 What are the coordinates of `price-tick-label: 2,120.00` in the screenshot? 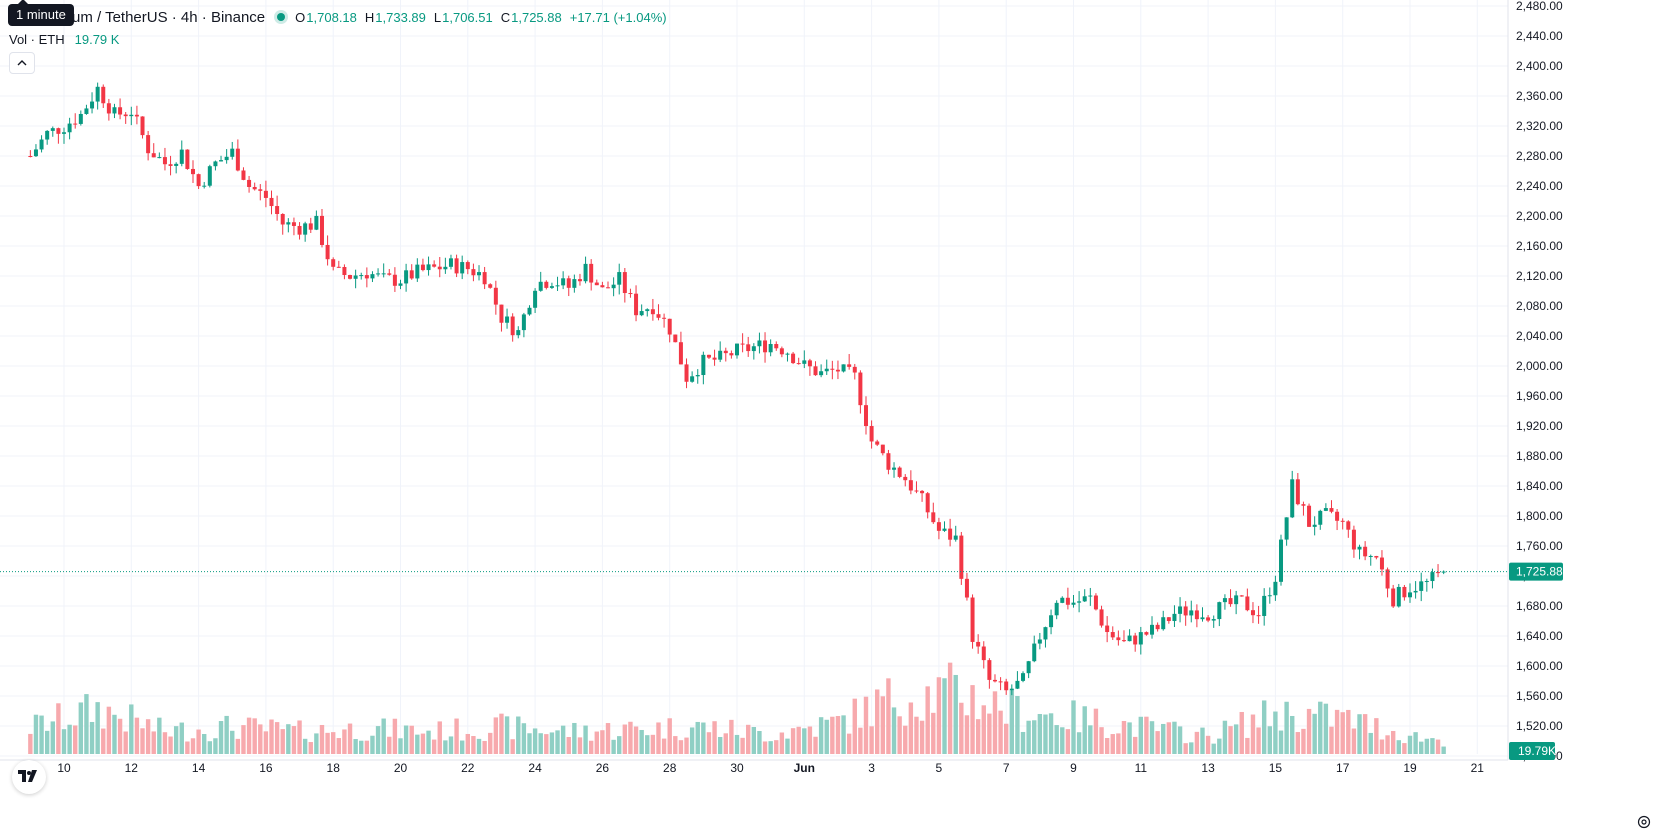 It's located at (1539, 276).